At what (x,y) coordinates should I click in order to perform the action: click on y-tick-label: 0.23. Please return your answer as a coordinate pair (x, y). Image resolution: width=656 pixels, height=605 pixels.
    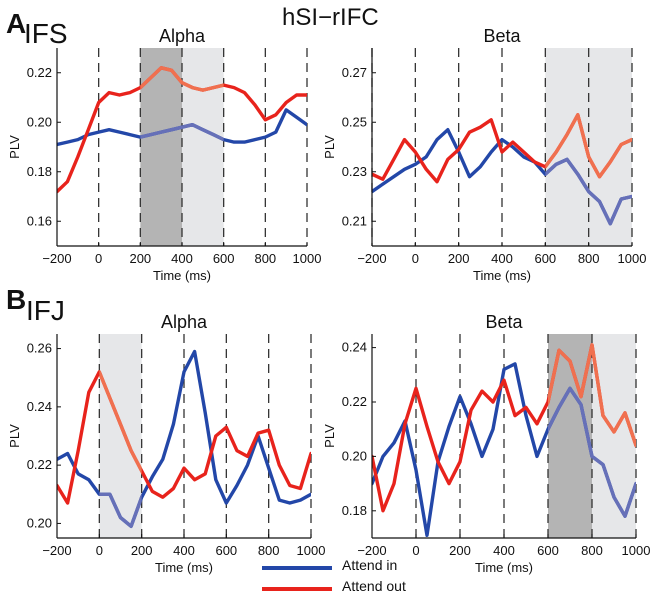
    Looking at the image, I should click on (354, 171).